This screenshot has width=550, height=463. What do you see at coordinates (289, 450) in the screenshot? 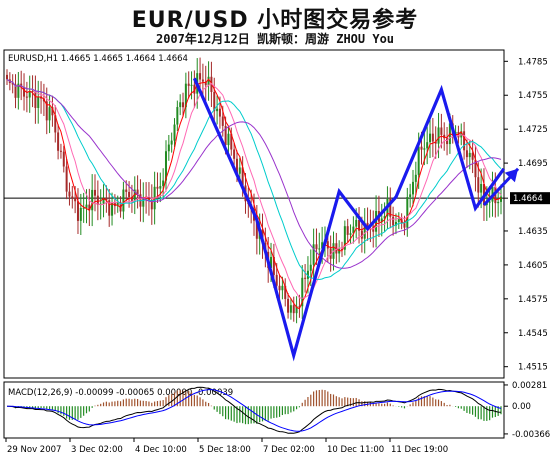
I see `time-tick-label: 7 Dec 02:00` at bounding box center [289, 450].